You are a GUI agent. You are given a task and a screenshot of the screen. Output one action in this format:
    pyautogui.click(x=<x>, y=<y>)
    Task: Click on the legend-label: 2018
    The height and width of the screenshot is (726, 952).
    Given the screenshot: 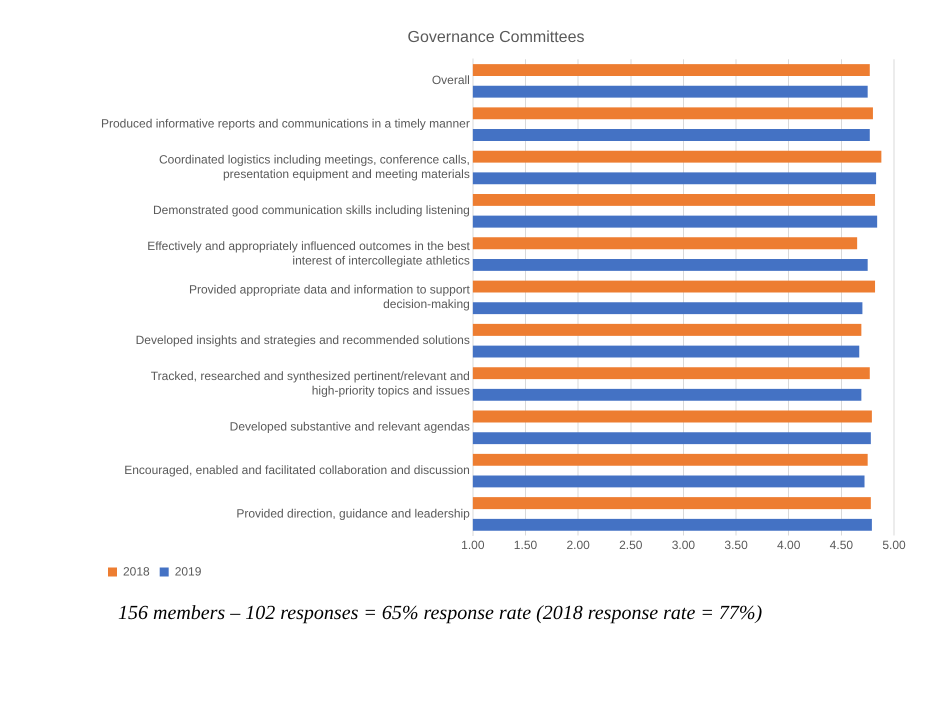 What is the action you would take?
    pyautogui.click(x=136, y=571)
    